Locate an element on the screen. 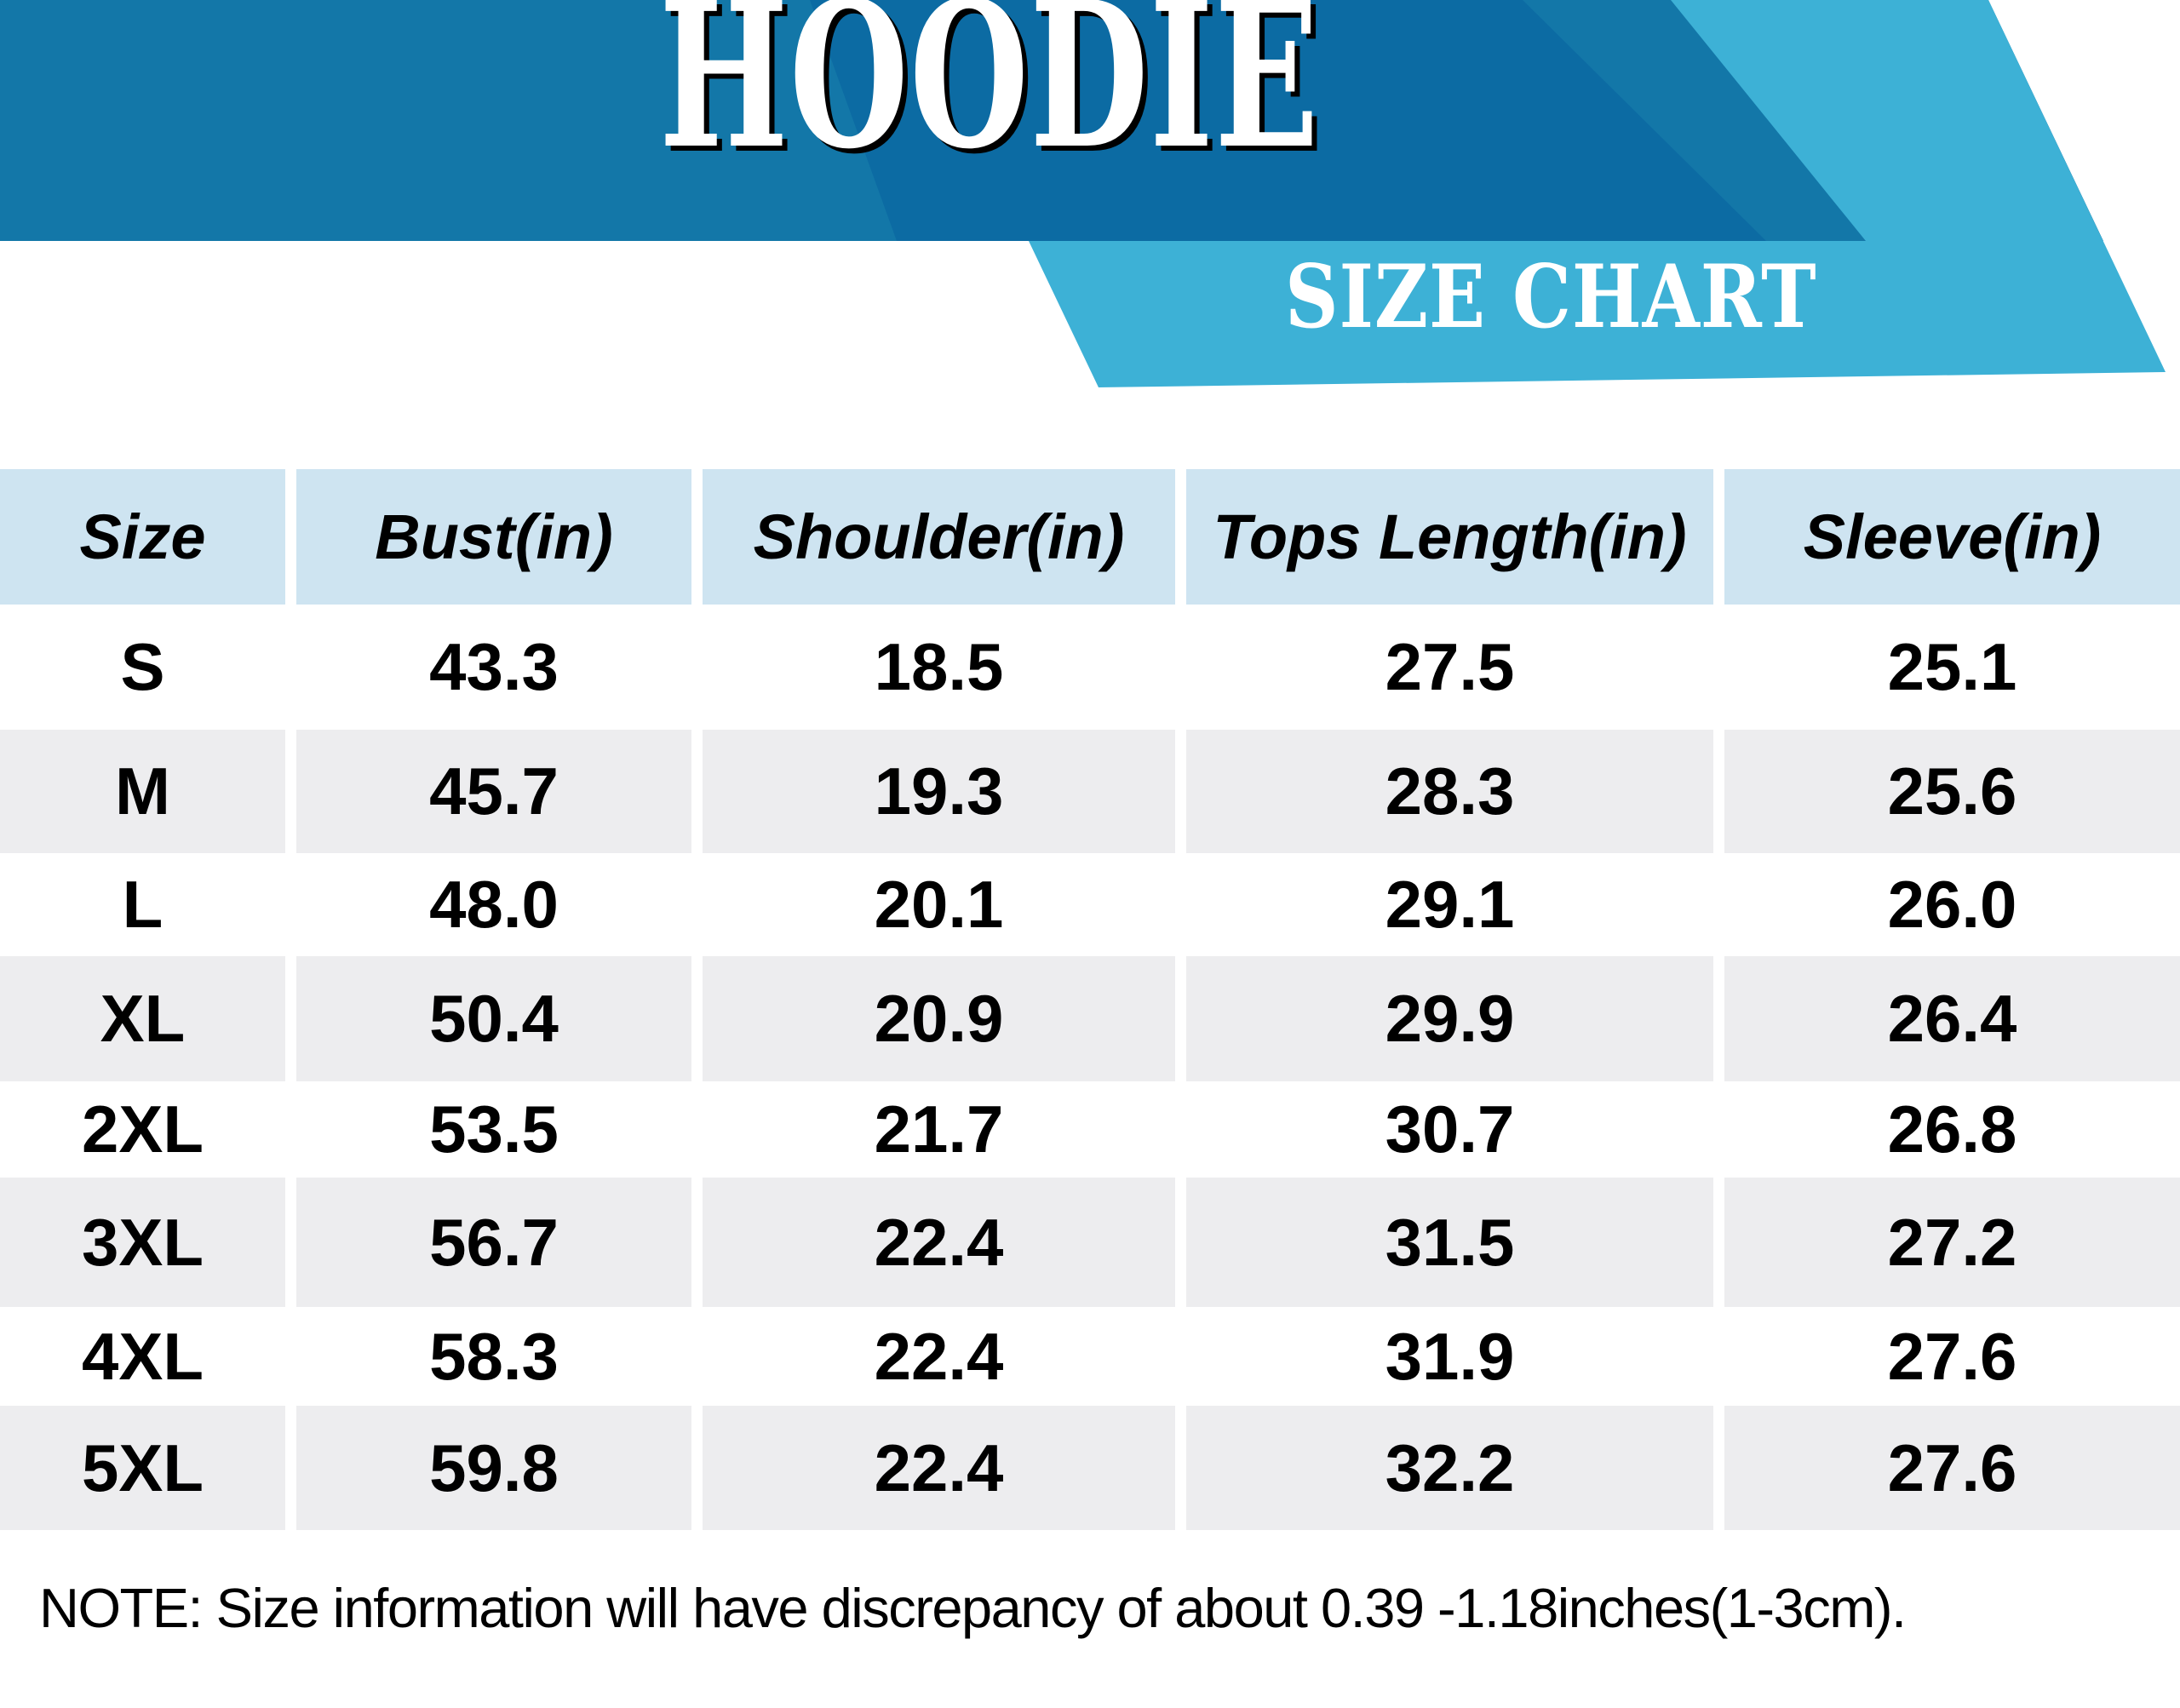 The image size is (2180, 1708). banner-accent-shape is located at coordinates (1597, 194).